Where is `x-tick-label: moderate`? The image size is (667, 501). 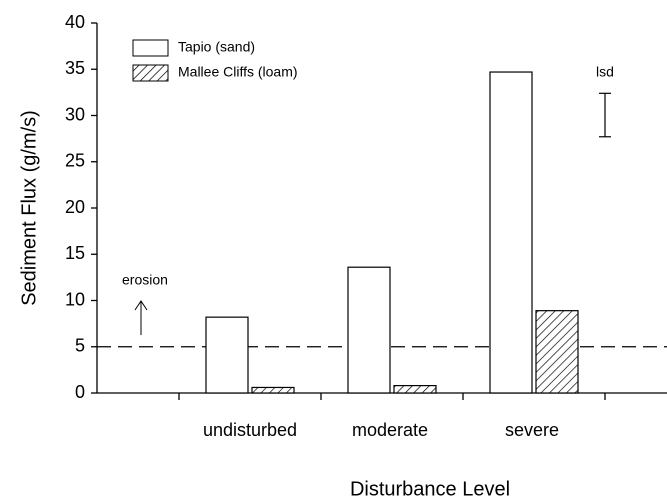
x-tick-label: moderate is located at coordinates (390, 430).